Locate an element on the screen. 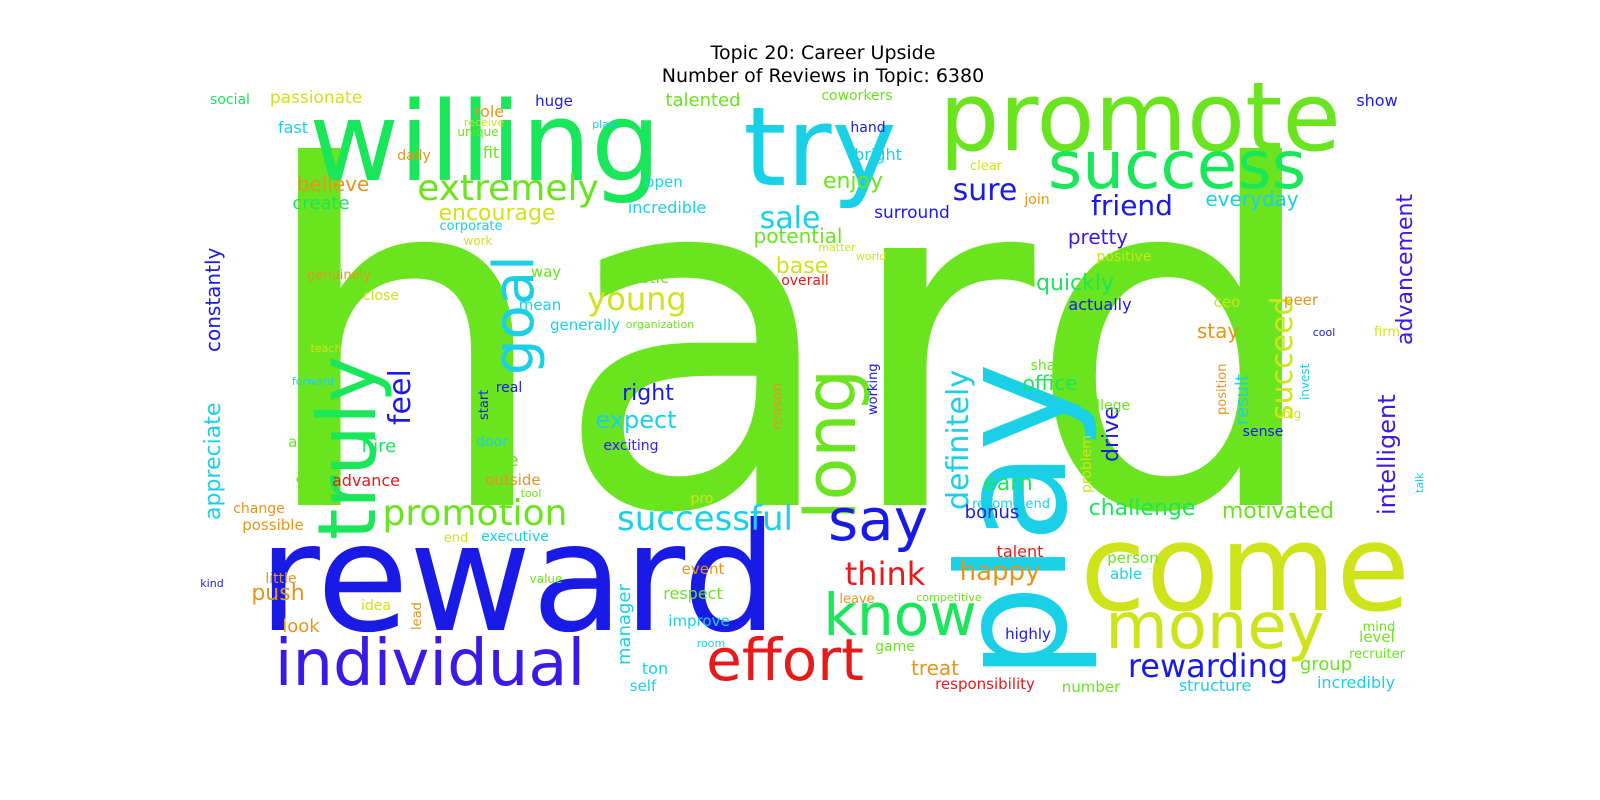 The width and height of the screenshot is (1600, 800). word-quickly: quickly is located at coordinates (1075, 283).